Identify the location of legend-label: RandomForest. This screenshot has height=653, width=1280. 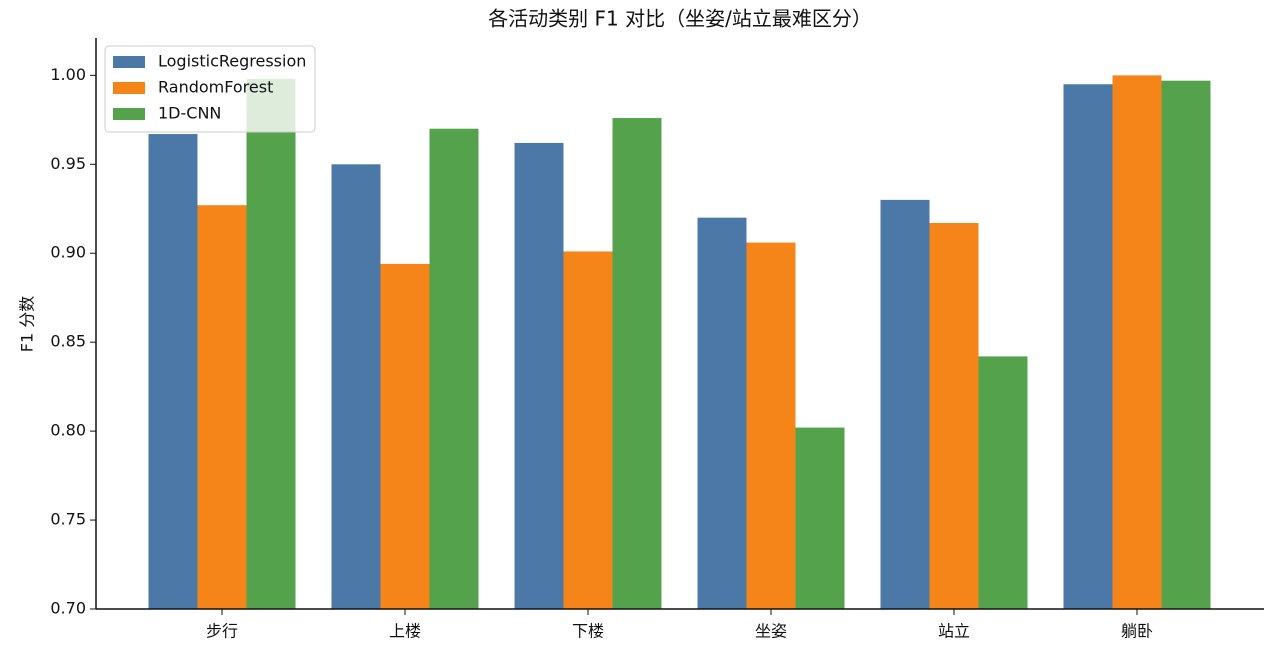
(215, 87).